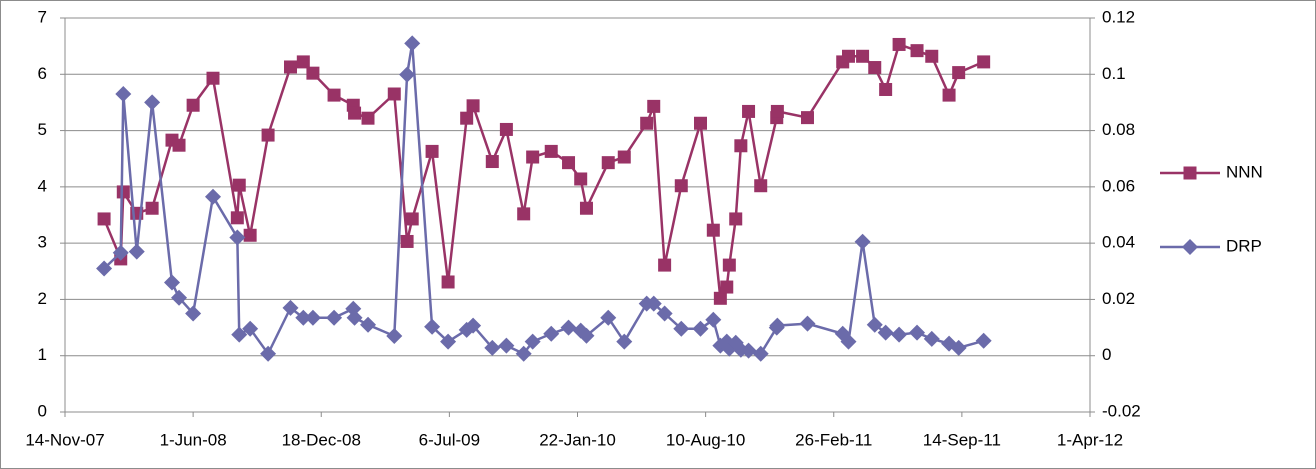 This screenshot has width=1316, height=469. Describe the element at coordinates (42, 354) in the screenshot. I see `y-tick-label: 1` at that location.